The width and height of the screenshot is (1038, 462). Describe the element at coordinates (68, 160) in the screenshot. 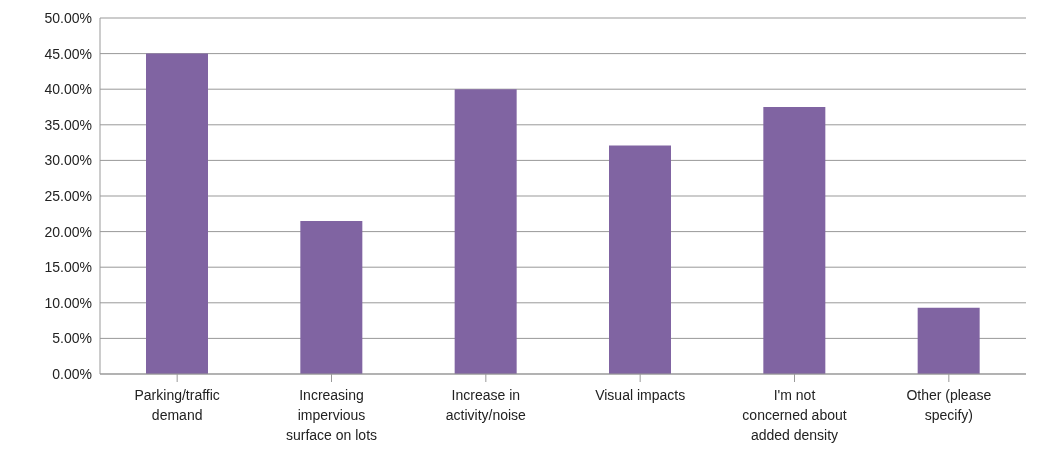

I see `y-tick-label: 30.00%` at that location.